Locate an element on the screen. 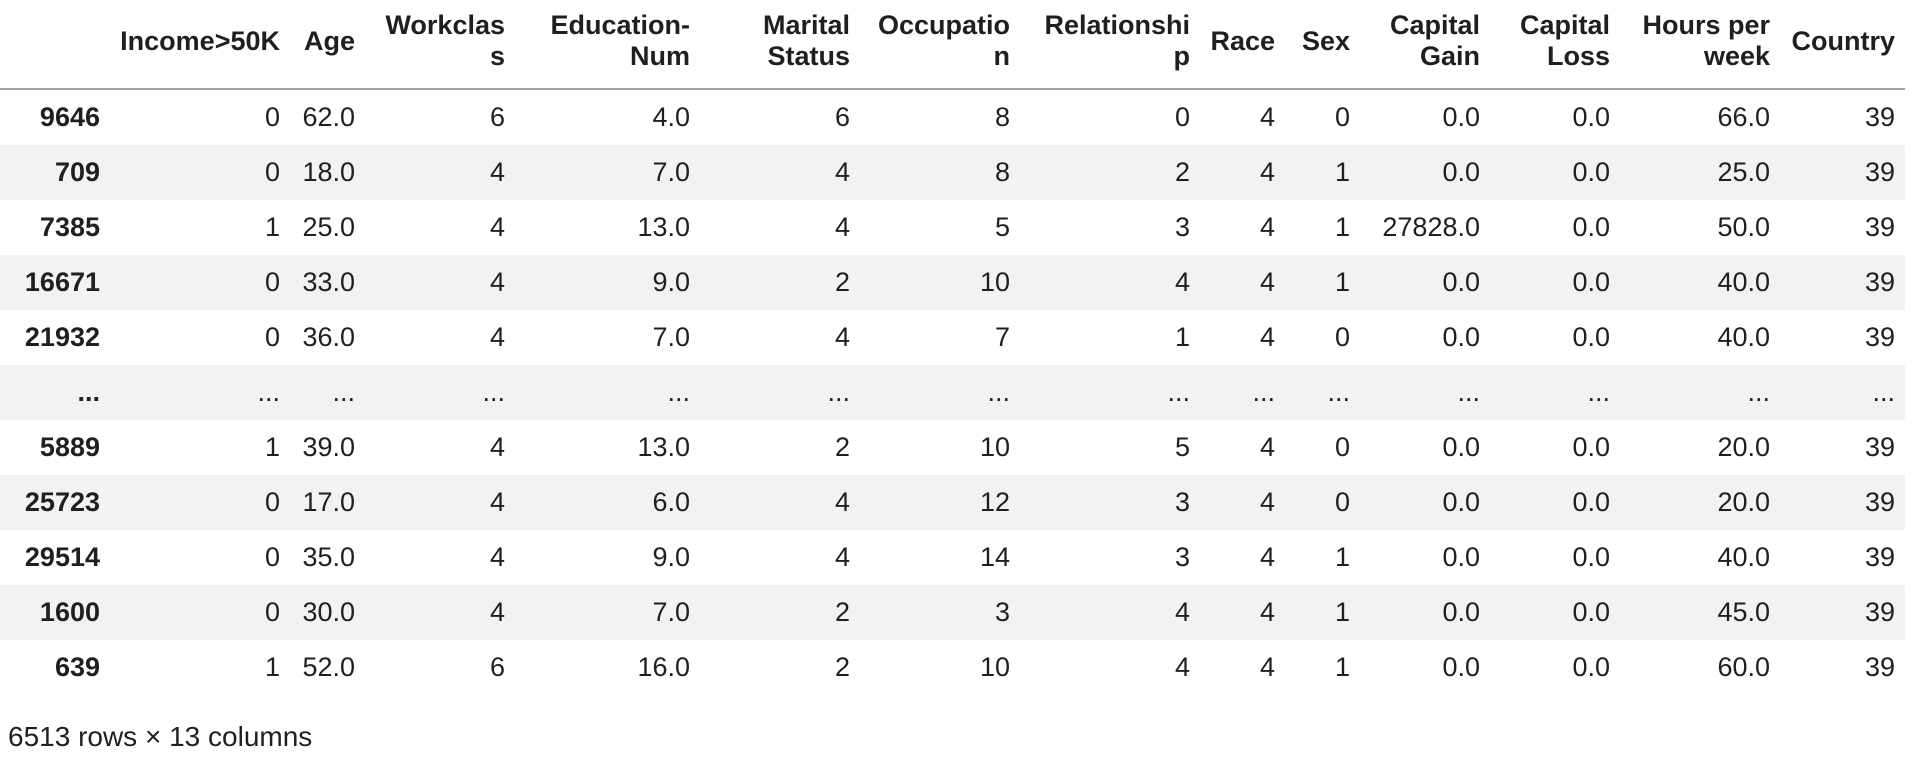  table-row: 29514 0 35.0 4 9.0 4 14 3 4 1 0.0 0.0 40.0 39 is located at coordinates (952, 557).